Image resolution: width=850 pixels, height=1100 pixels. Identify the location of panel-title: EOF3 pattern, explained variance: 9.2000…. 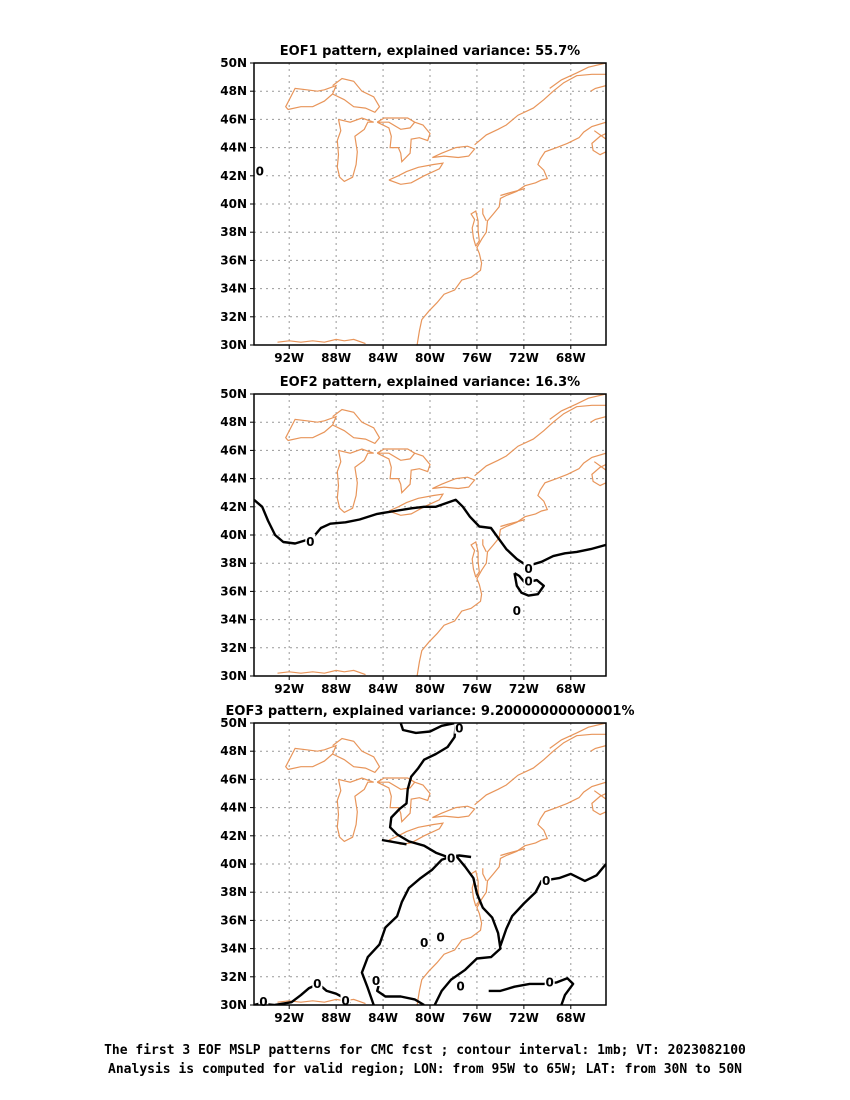
(430, 711).